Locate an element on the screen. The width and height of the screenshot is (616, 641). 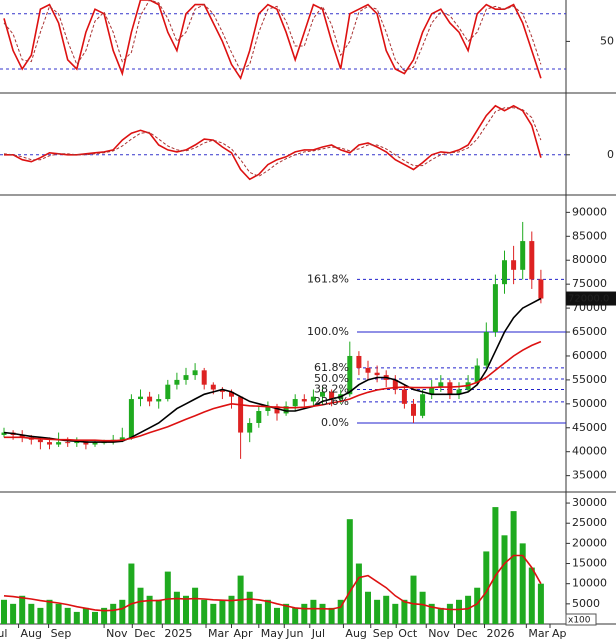
fib-label: 38.2% is located at coordinates (331, 388).